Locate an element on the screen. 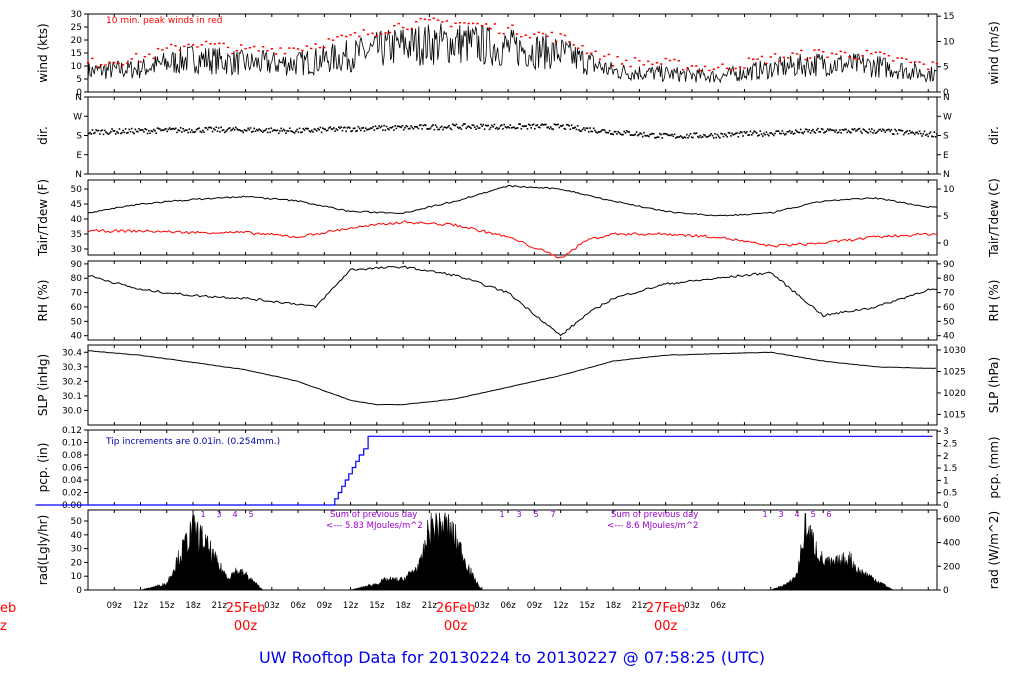  ytick-label-right: 10 is located at coordinates (949, 42).